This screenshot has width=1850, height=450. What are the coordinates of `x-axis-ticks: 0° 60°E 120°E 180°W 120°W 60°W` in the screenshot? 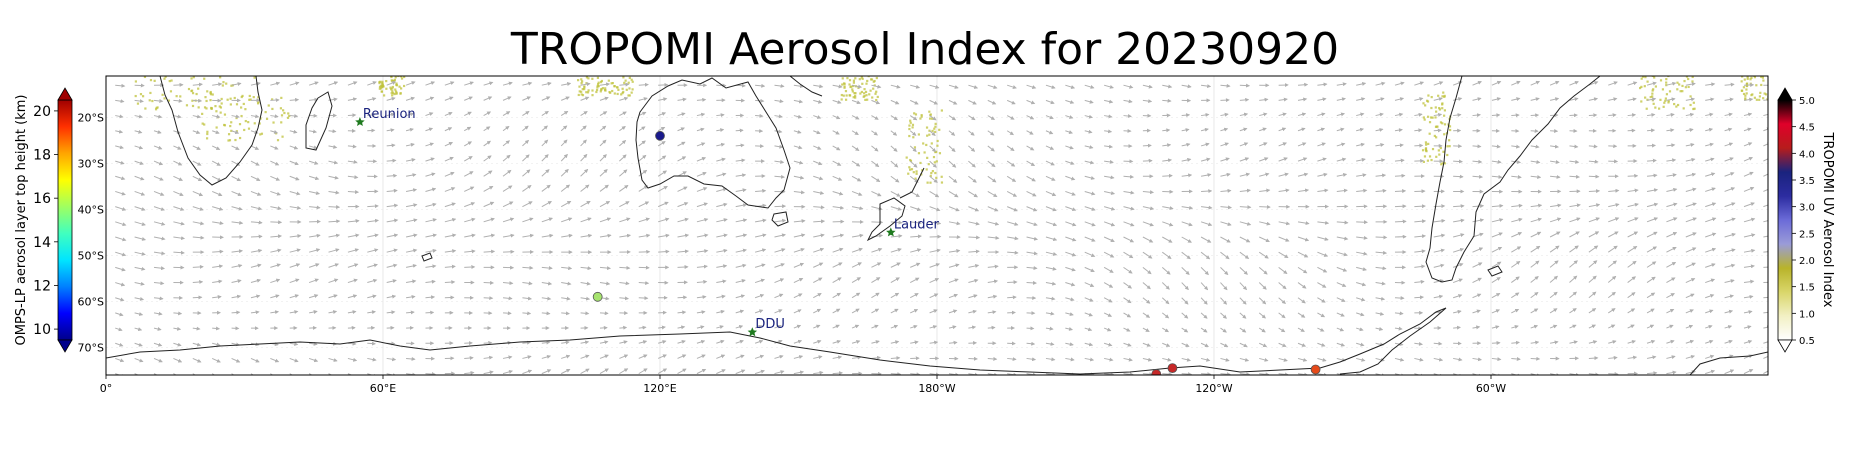 It's located at (803, 385).